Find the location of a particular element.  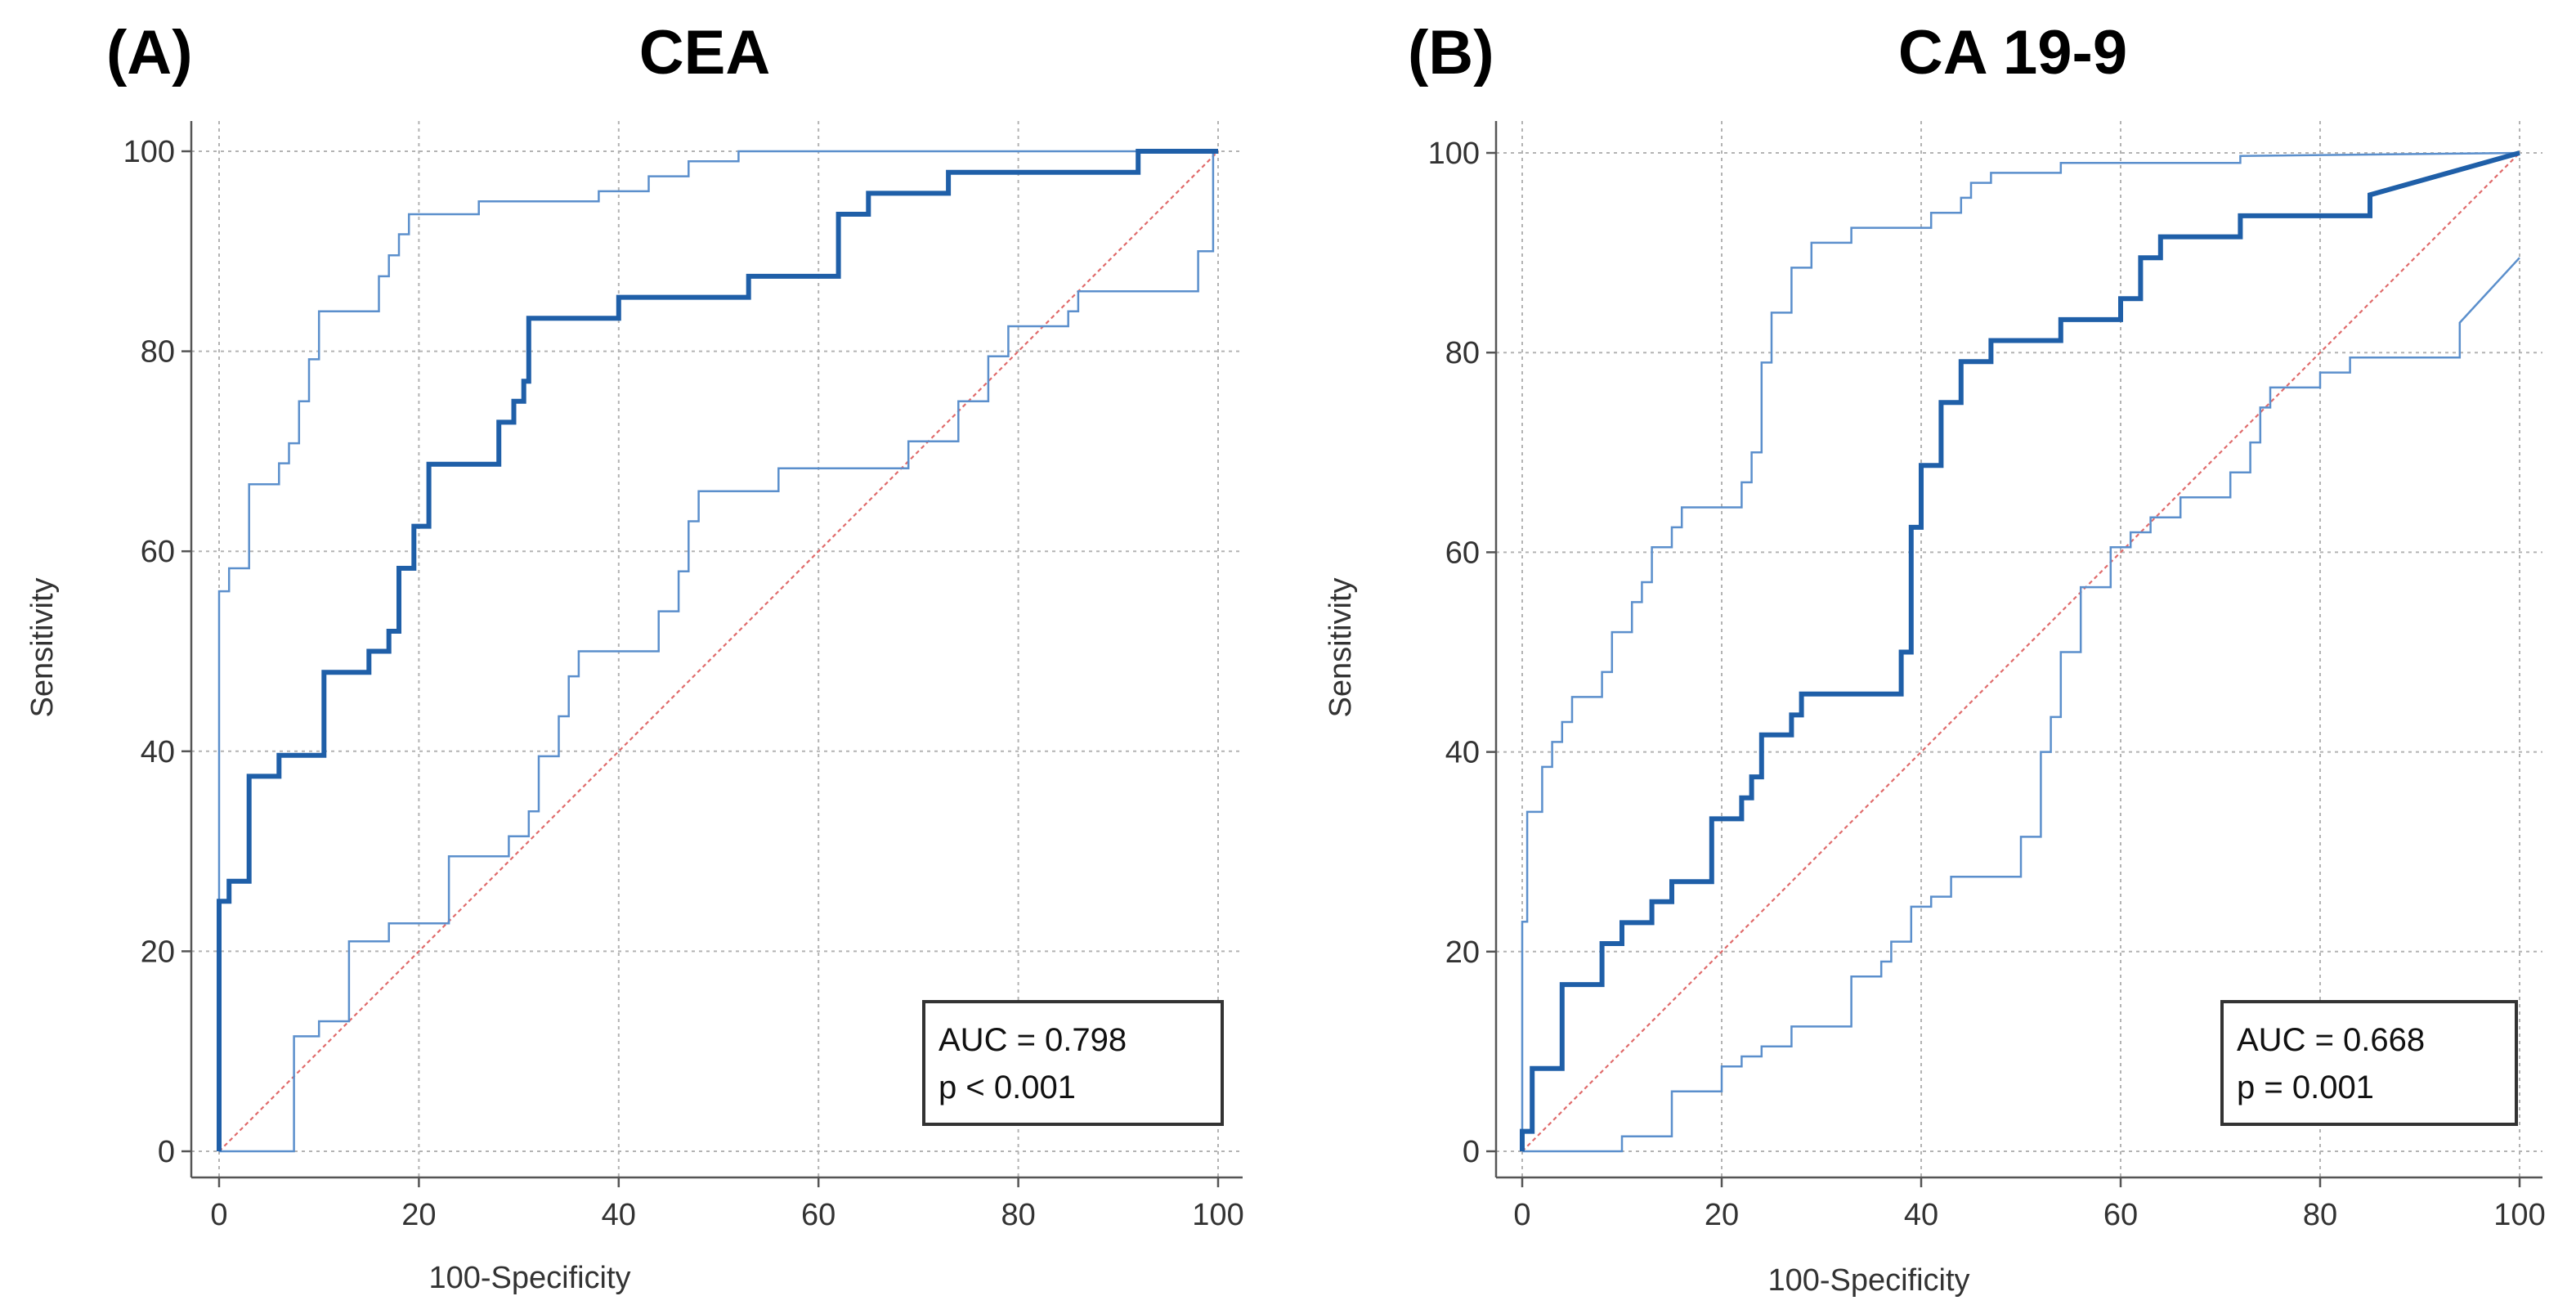

panel-a-letter: (A) is located at coordinates (149, 52).